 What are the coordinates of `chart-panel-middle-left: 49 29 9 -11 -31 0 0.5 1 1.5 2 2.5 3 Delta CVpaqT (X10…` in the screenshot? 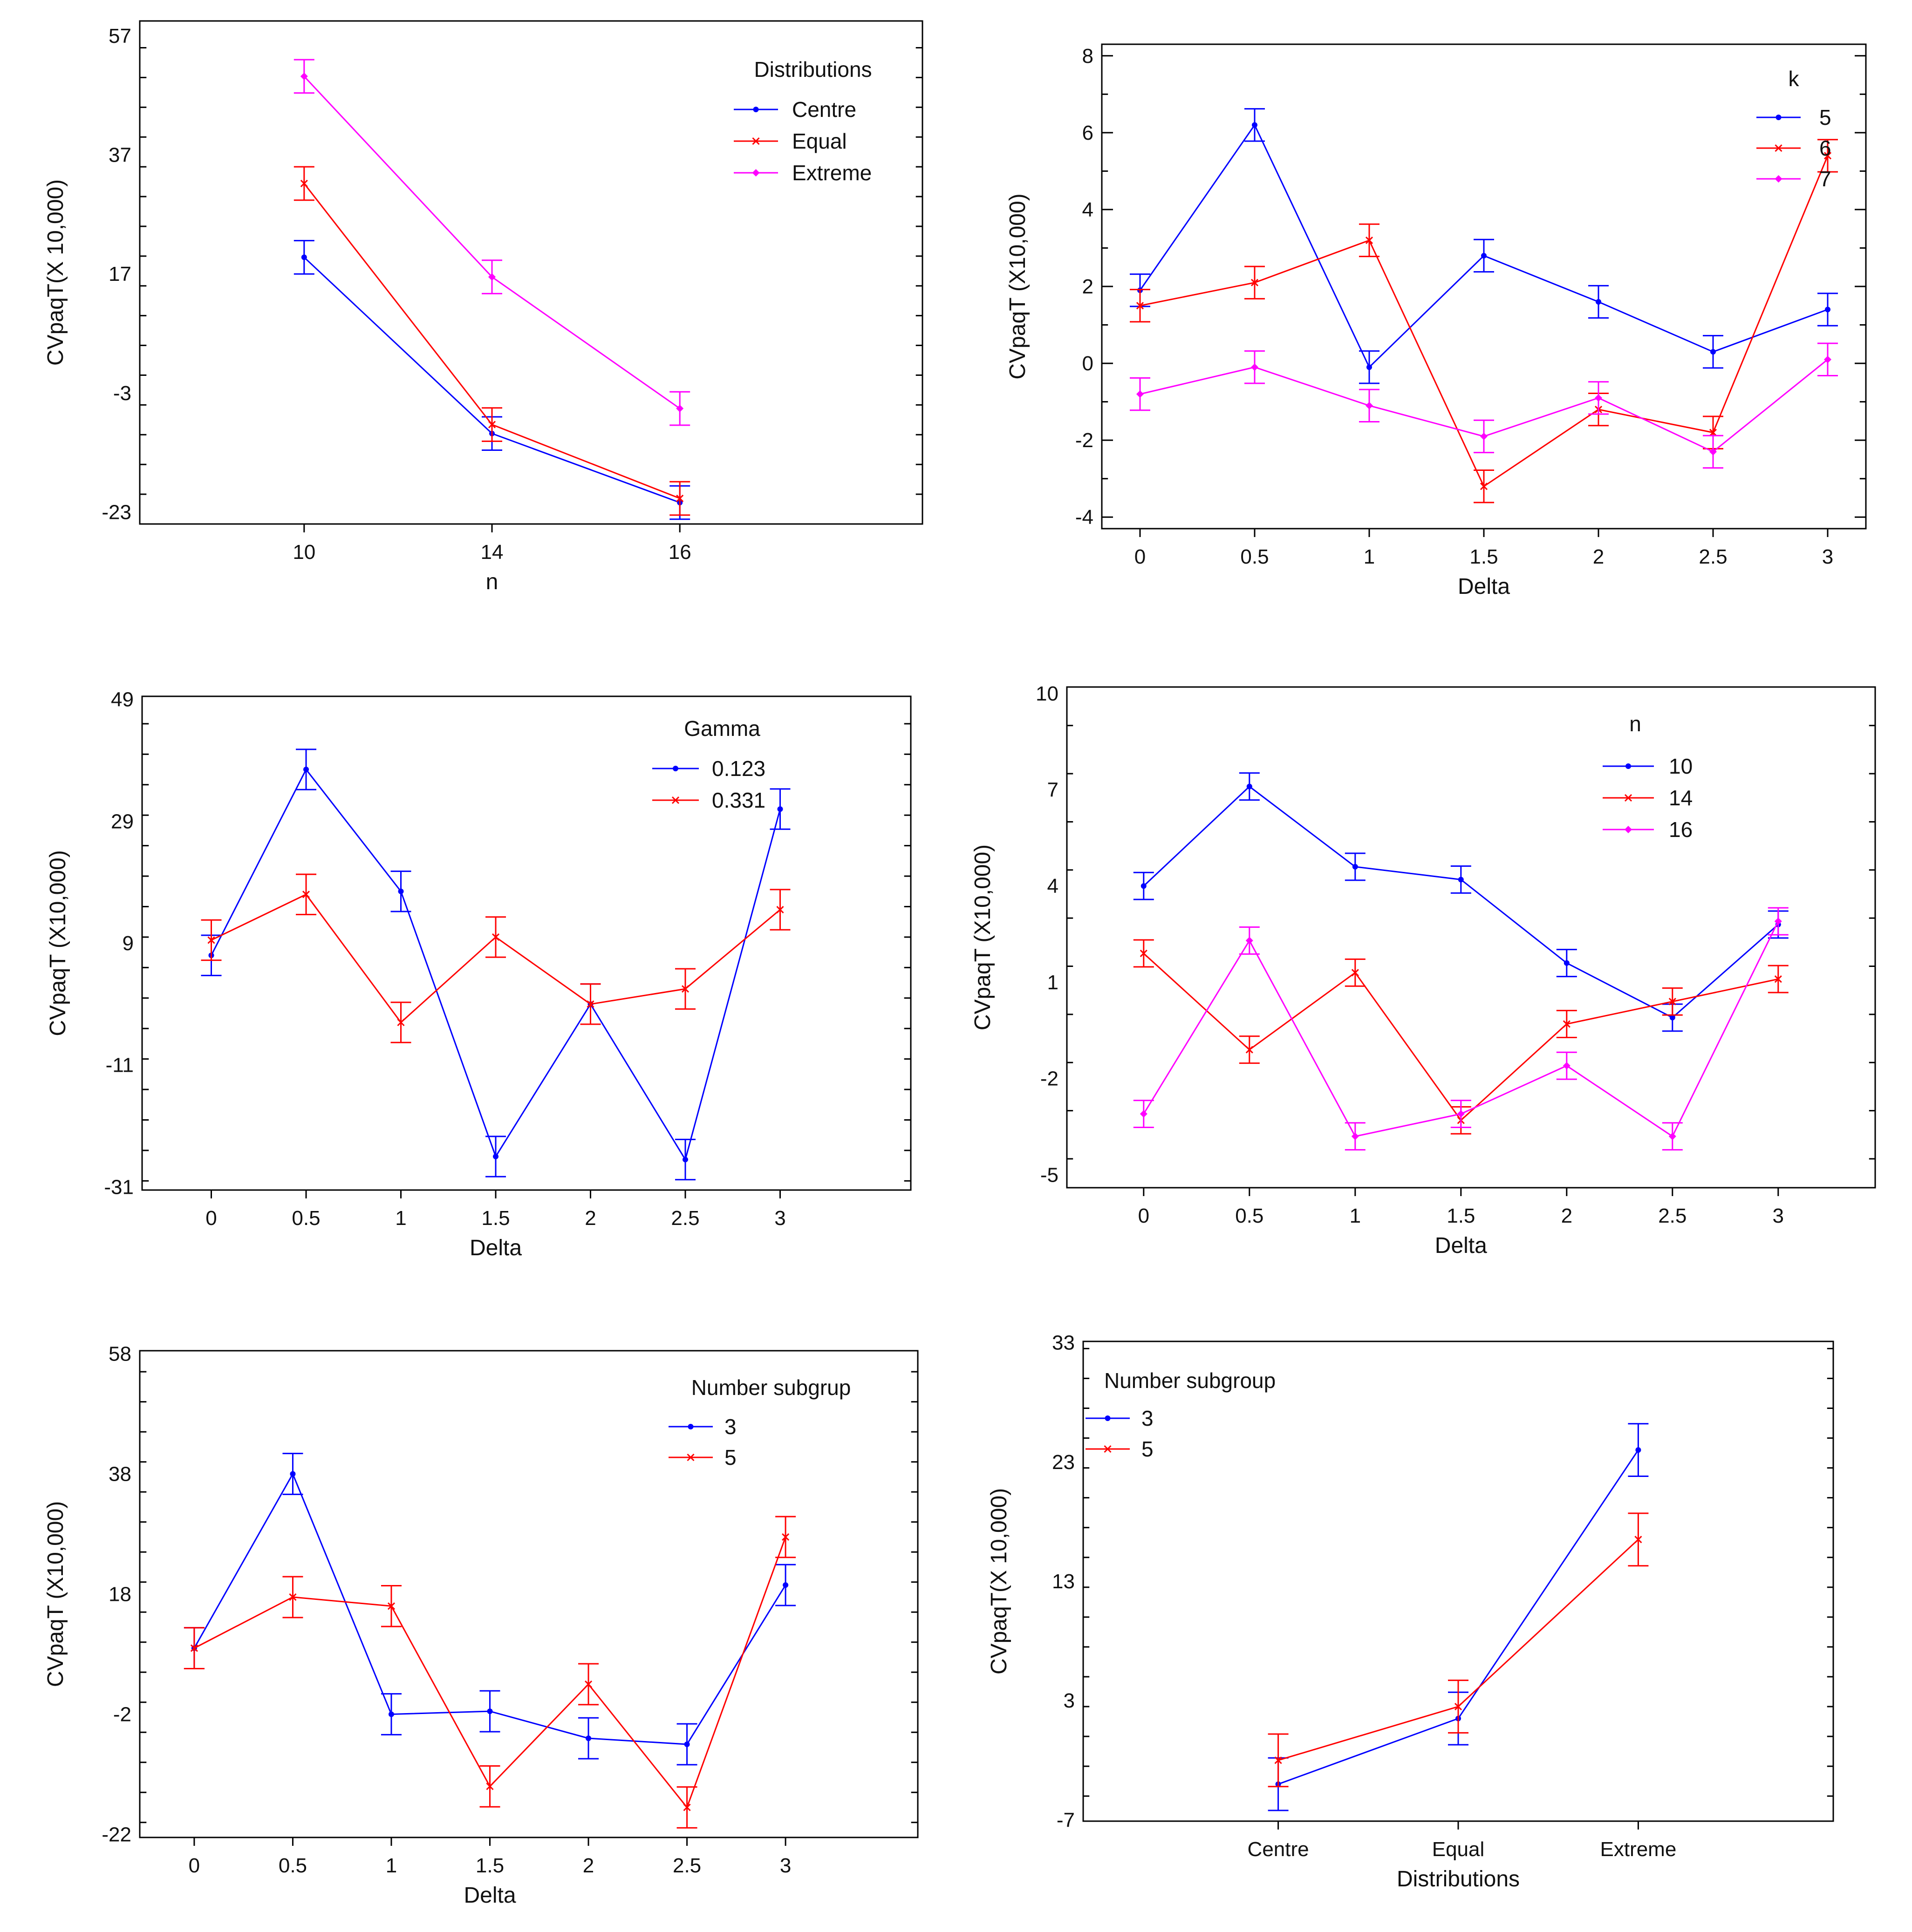 It's located at (479, 974).